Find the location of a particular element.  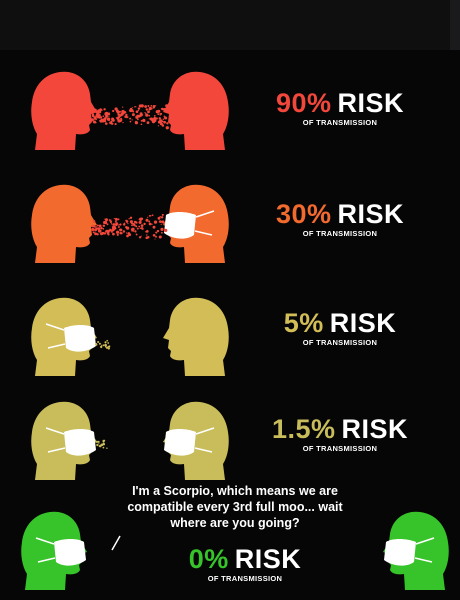

right-head-icon is located at coordinates (196, 440).